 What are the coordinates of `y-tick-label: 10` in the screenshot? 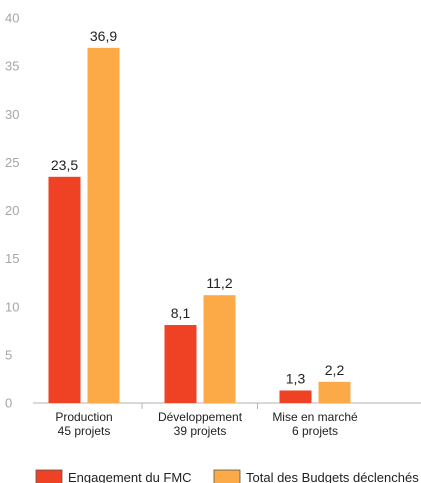 It's located at (12, 306).